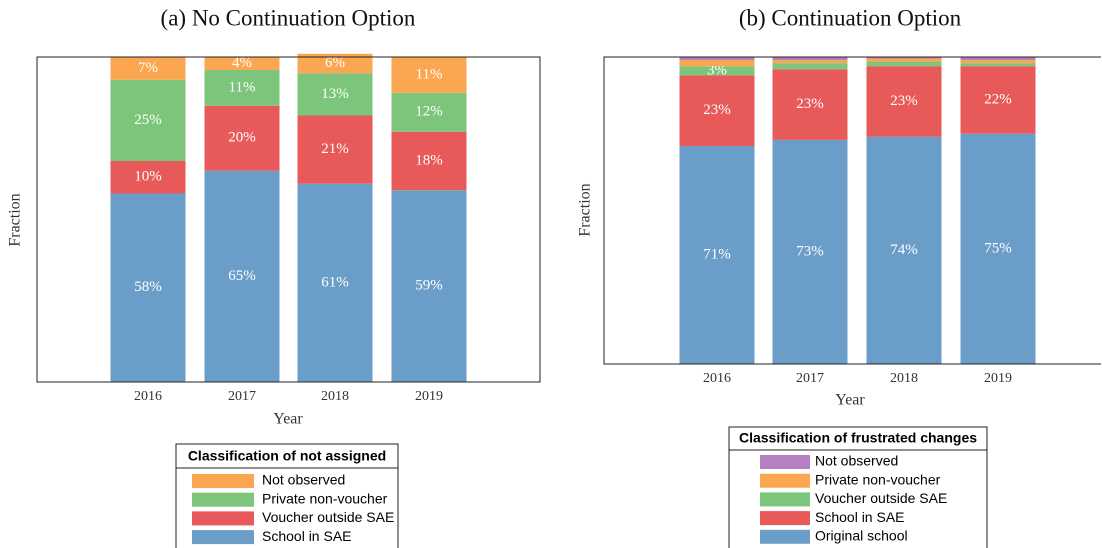  I want to click on value-label: 61%, so click(335, 282).